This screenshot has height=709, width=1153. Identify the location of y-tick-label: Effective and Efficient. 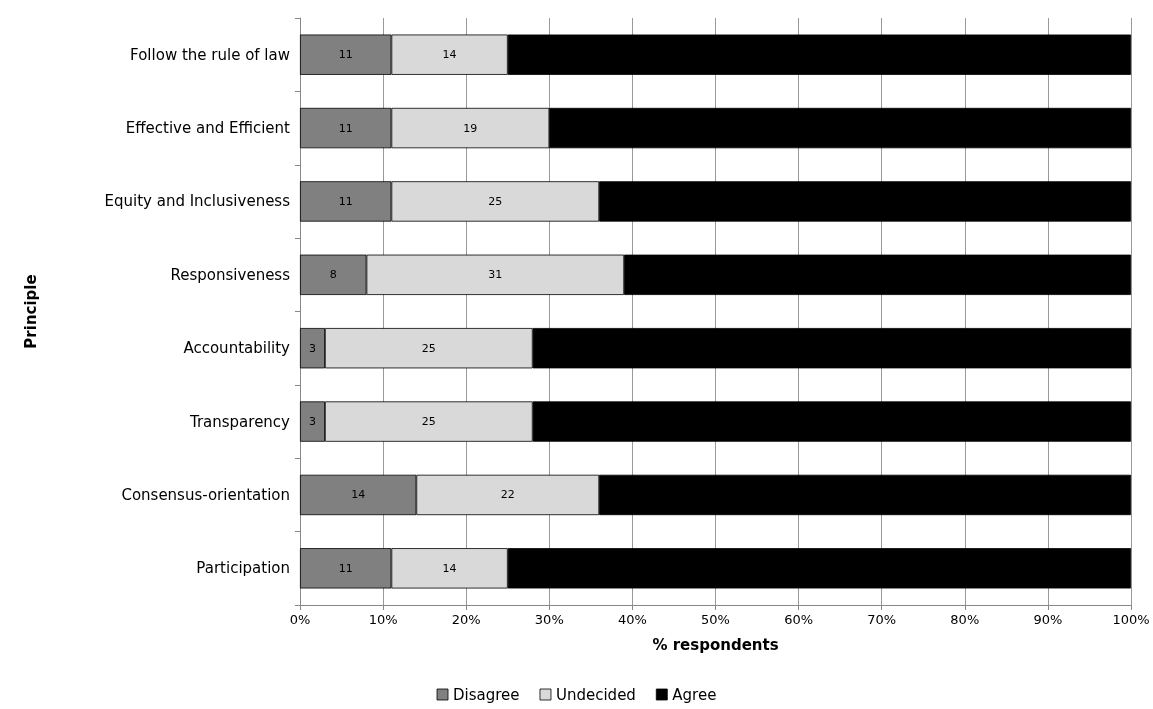
(208, 128).